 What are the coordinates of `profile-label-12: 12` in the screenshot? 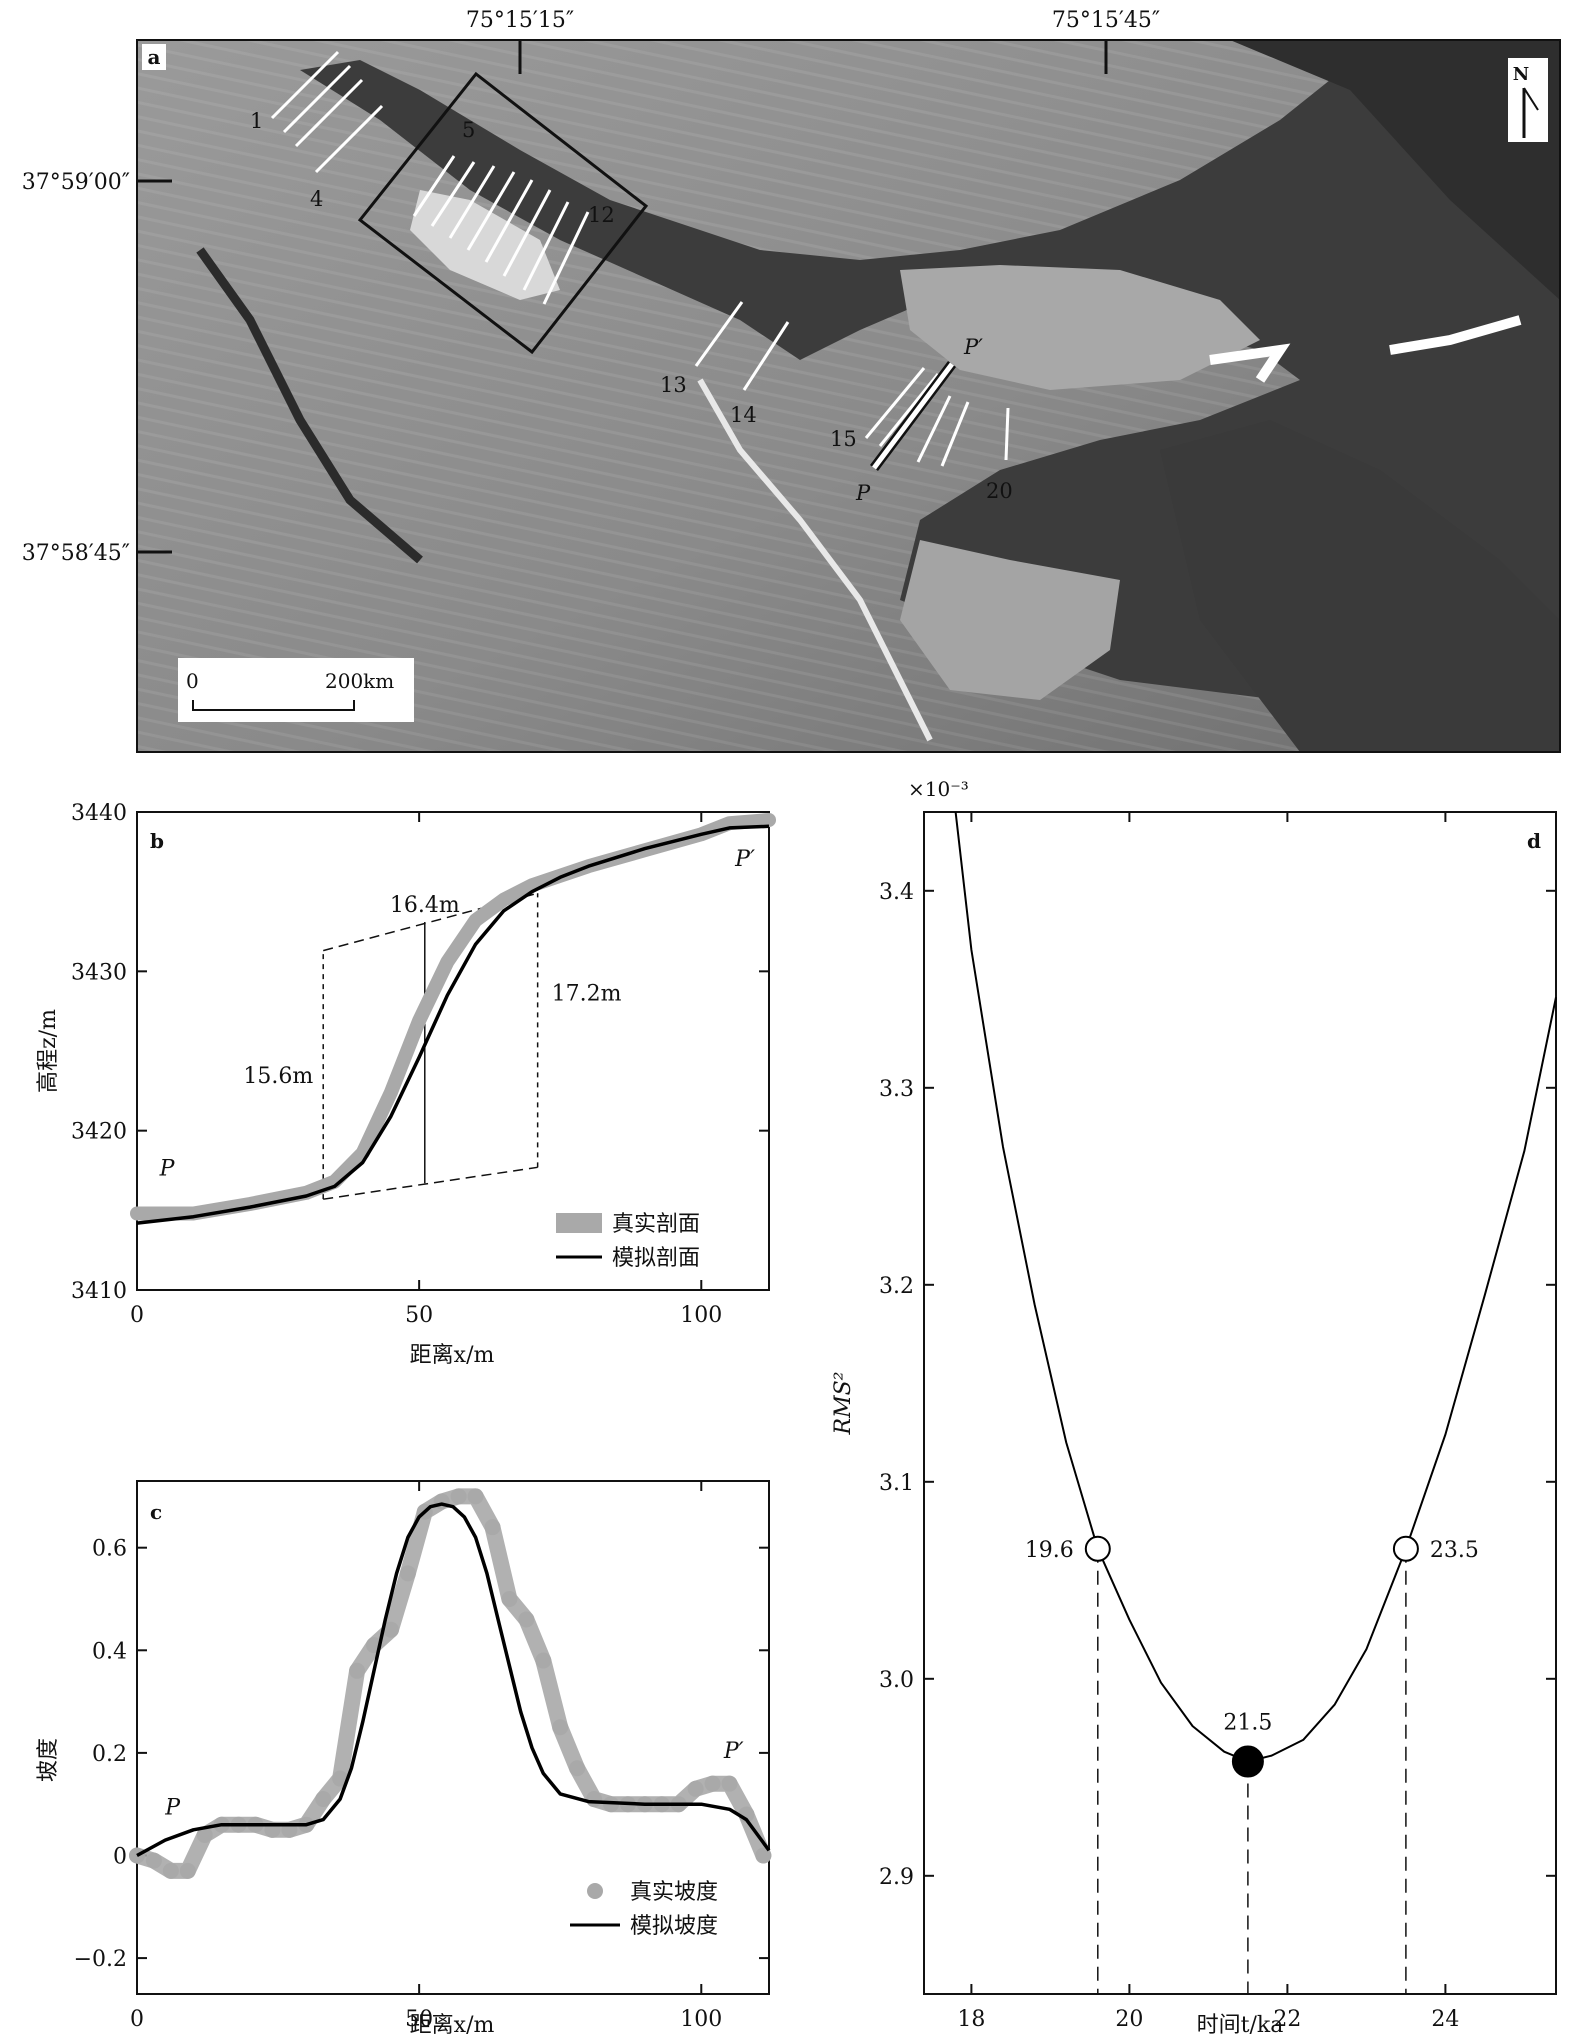 It's located at (601, 215).